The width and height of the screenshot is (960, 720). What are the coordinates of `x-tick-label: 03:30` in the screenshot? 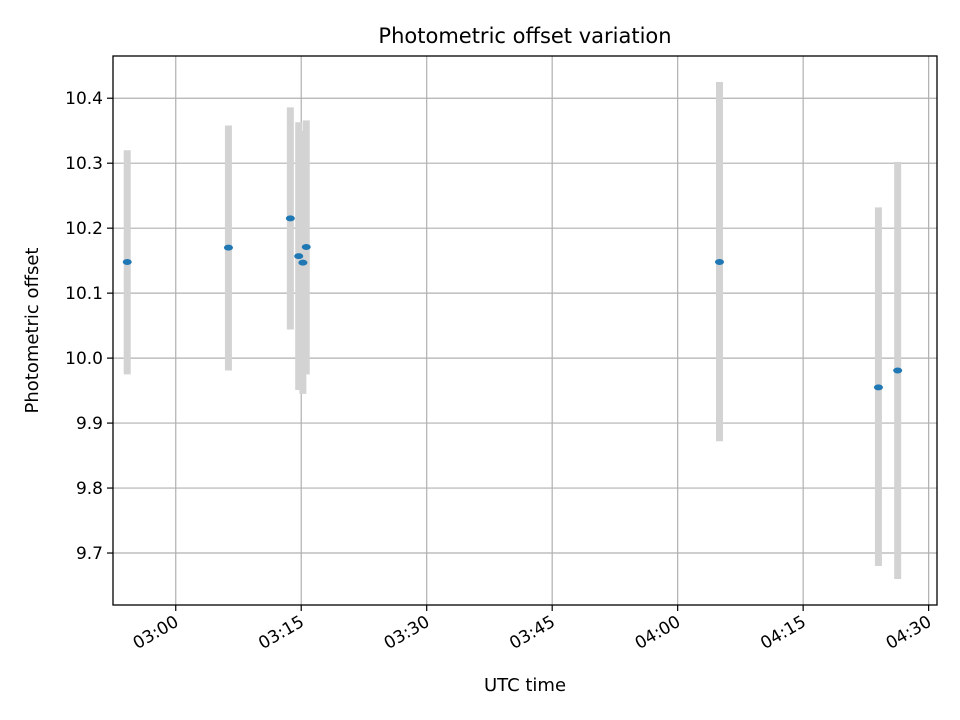 It's located at (407, 633).